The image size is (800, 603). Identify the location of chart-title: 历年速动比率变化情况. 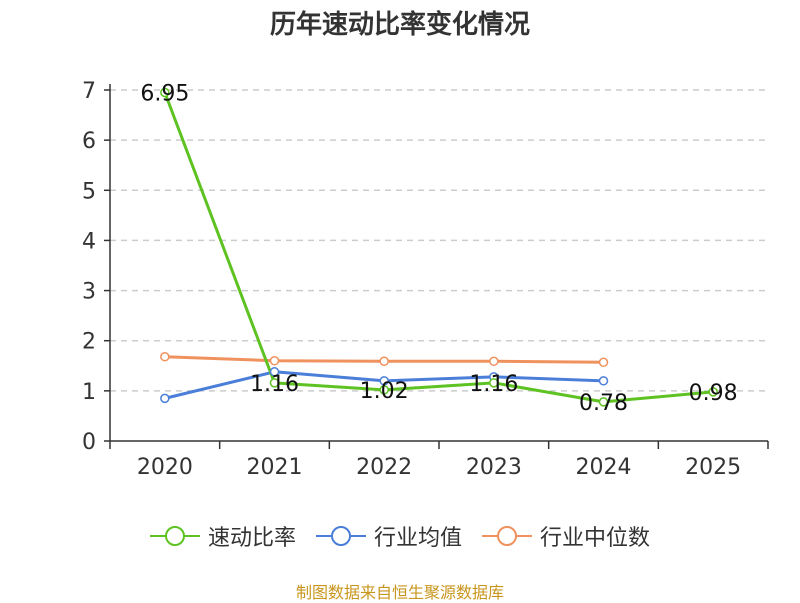
(399, 25).